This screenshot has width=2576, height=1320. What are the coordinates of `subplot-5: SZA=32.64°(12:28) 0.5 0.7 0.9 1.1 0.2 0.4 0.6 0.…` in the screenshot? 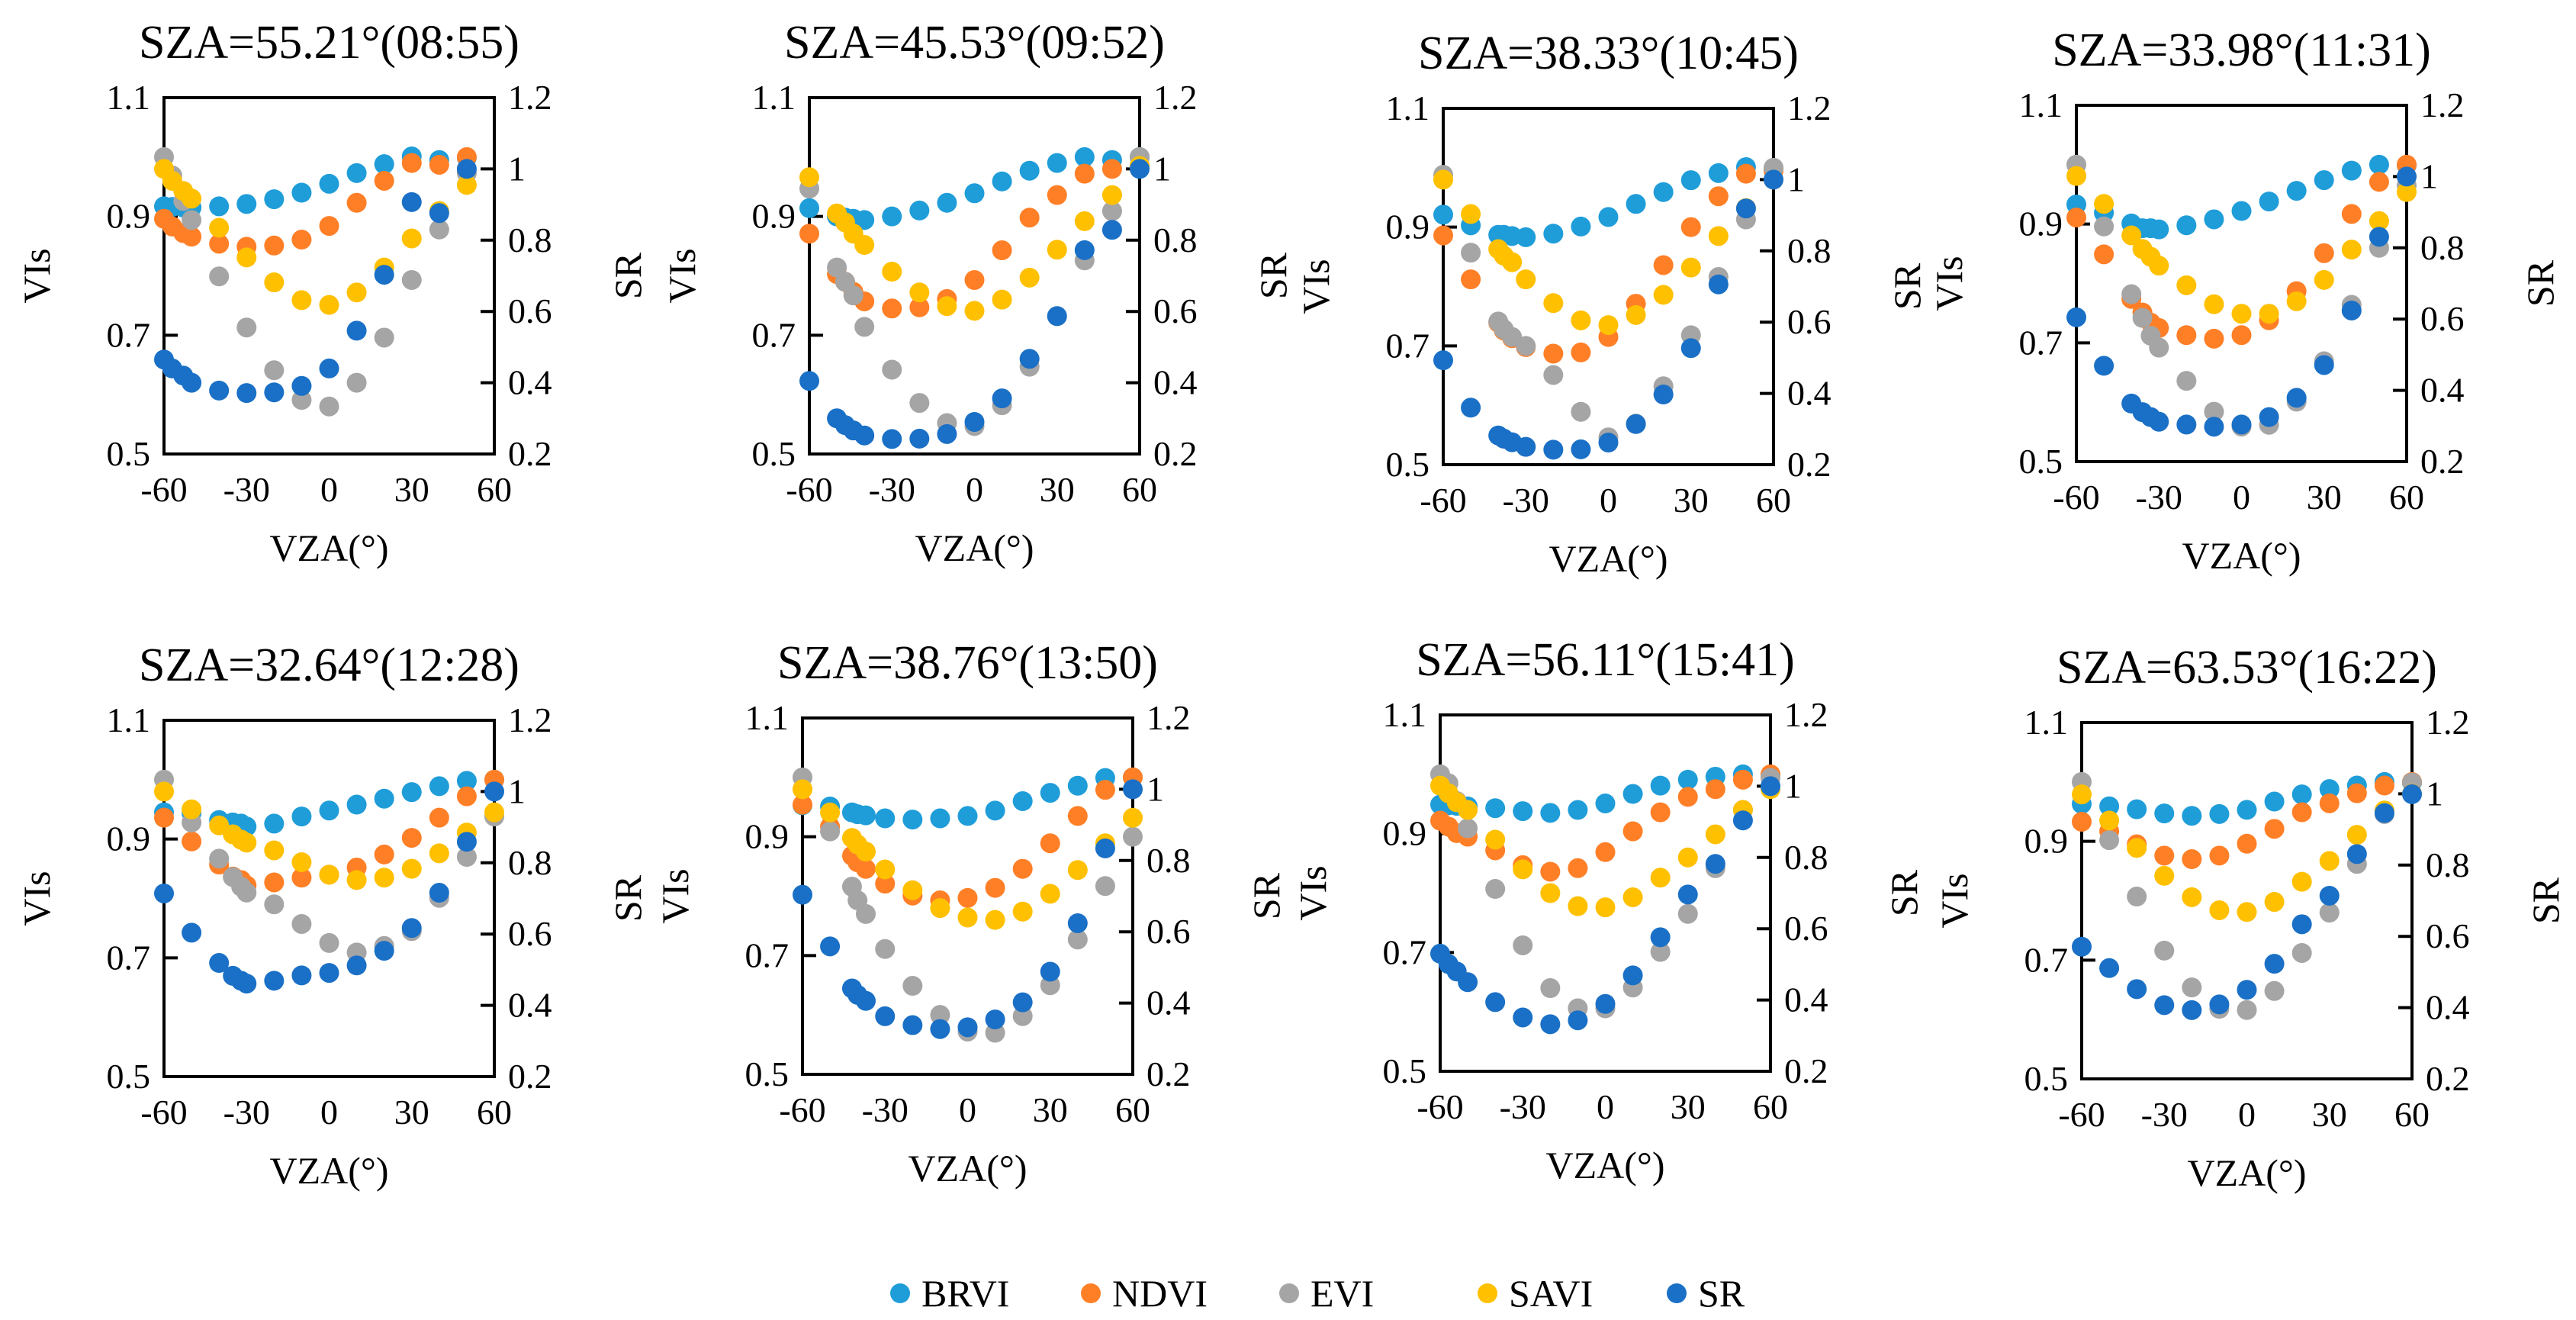 It's located at (332, 915).